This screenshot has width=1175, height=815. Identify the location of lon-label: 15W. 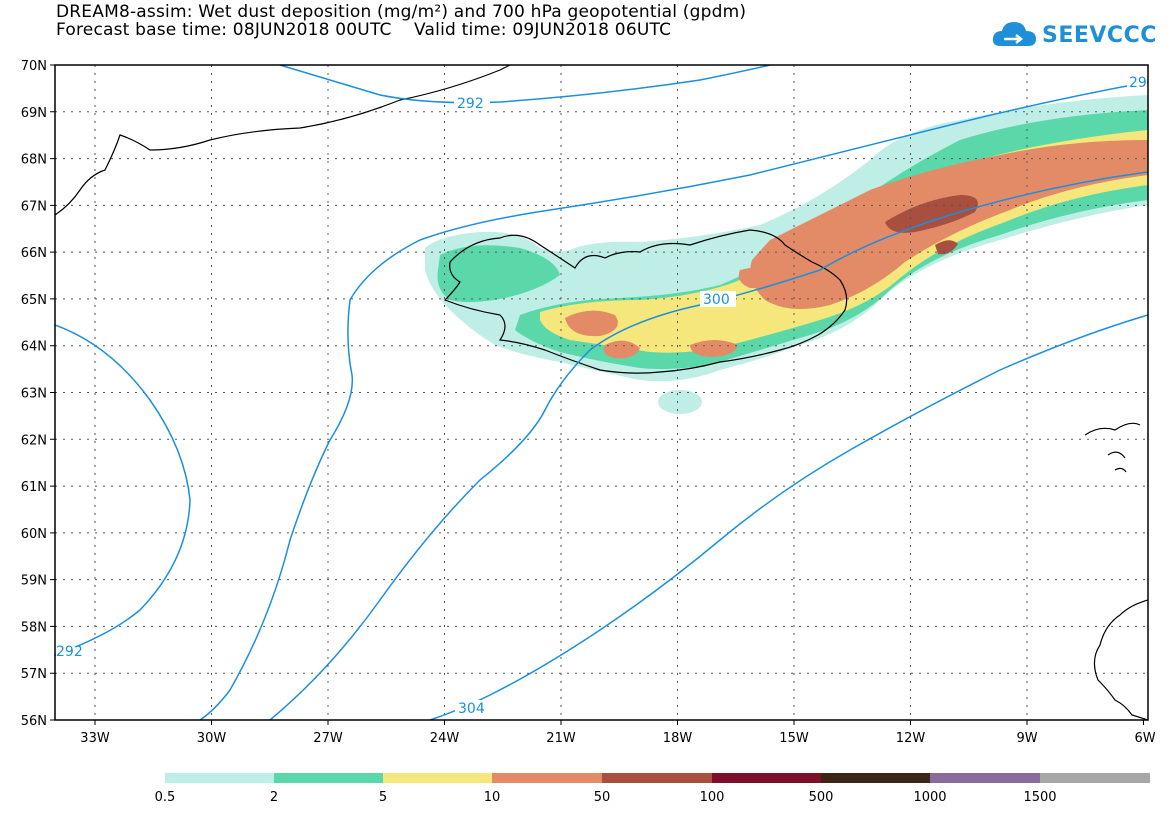
(794, 738).